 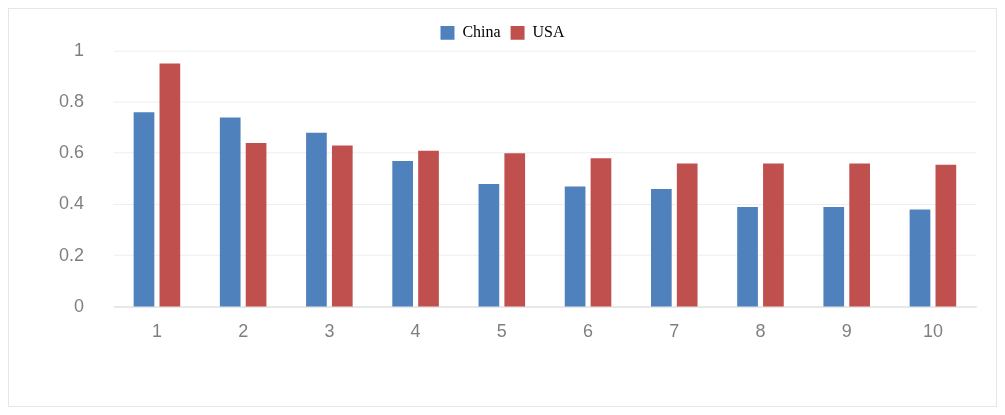 I want to click on legend-label: China, so click(x=481, y=32).